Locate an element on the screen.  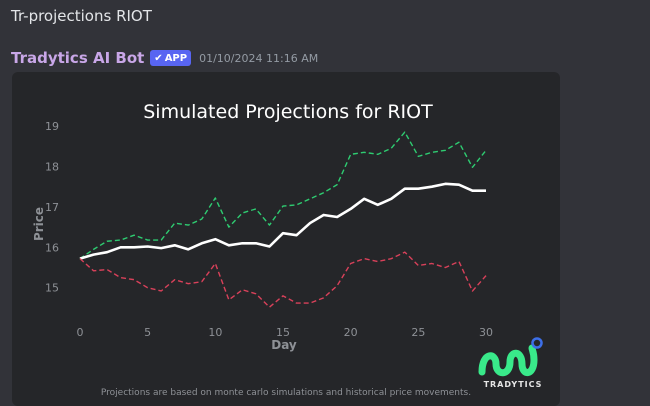
message-timestamp: 01/10/2024 11:16 AM is located at coordinates (259, 58).